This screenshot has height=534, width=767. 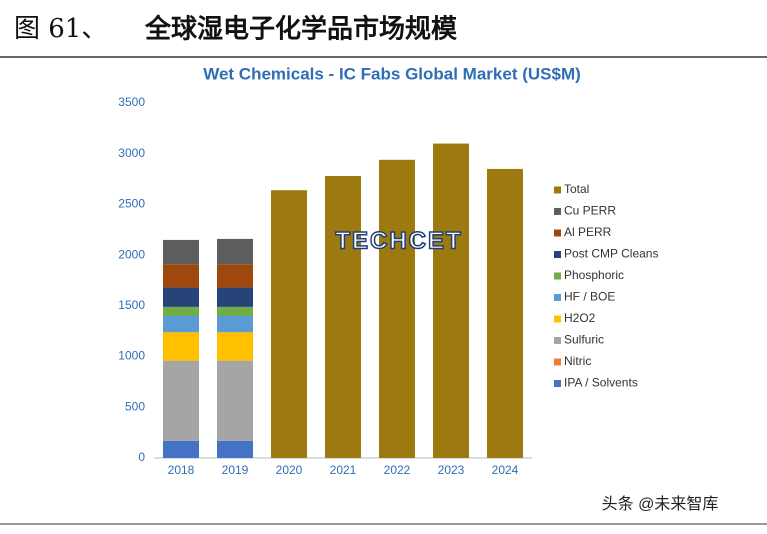 I want to click on figure-number: 图 61、, so click(x=60, y=29).